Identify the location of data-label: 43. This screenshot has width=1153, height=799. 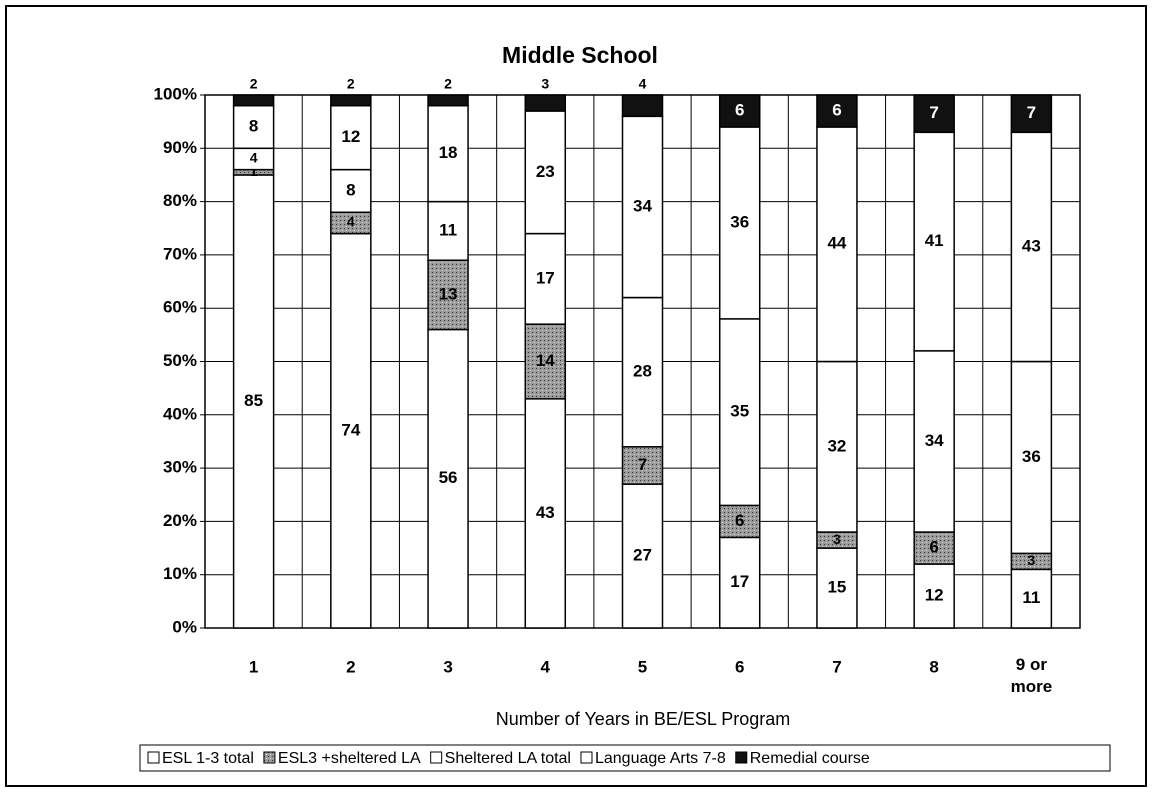
(1031, 245).